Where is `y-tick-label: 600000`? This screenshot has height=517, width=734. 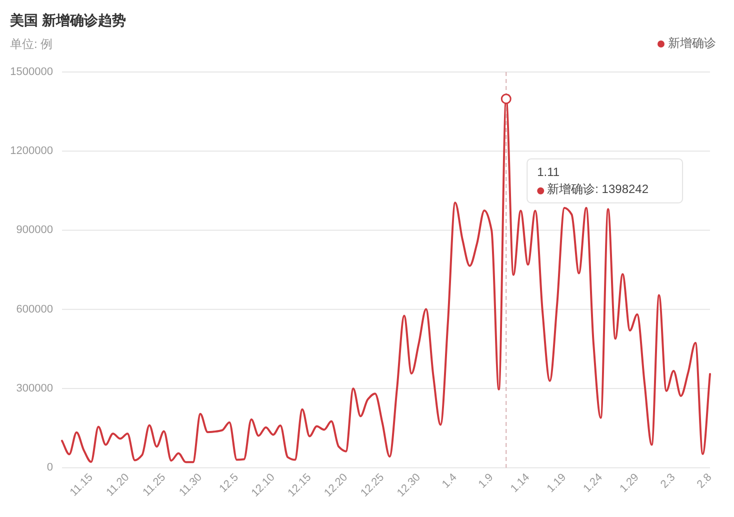 y-tick-label: 600000 is located at coordinates (34, 309).